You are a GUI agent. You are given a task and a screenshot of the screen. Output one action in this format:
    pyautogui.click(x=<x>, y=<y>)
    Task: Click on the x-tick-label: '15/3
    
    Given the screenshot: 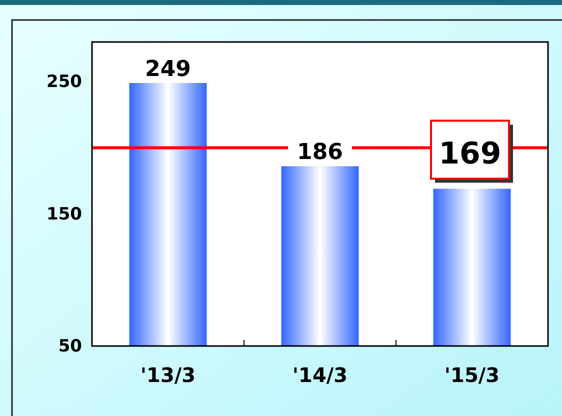 What is the action you would take?
    pyautogui.click(x=472, y=375)
    